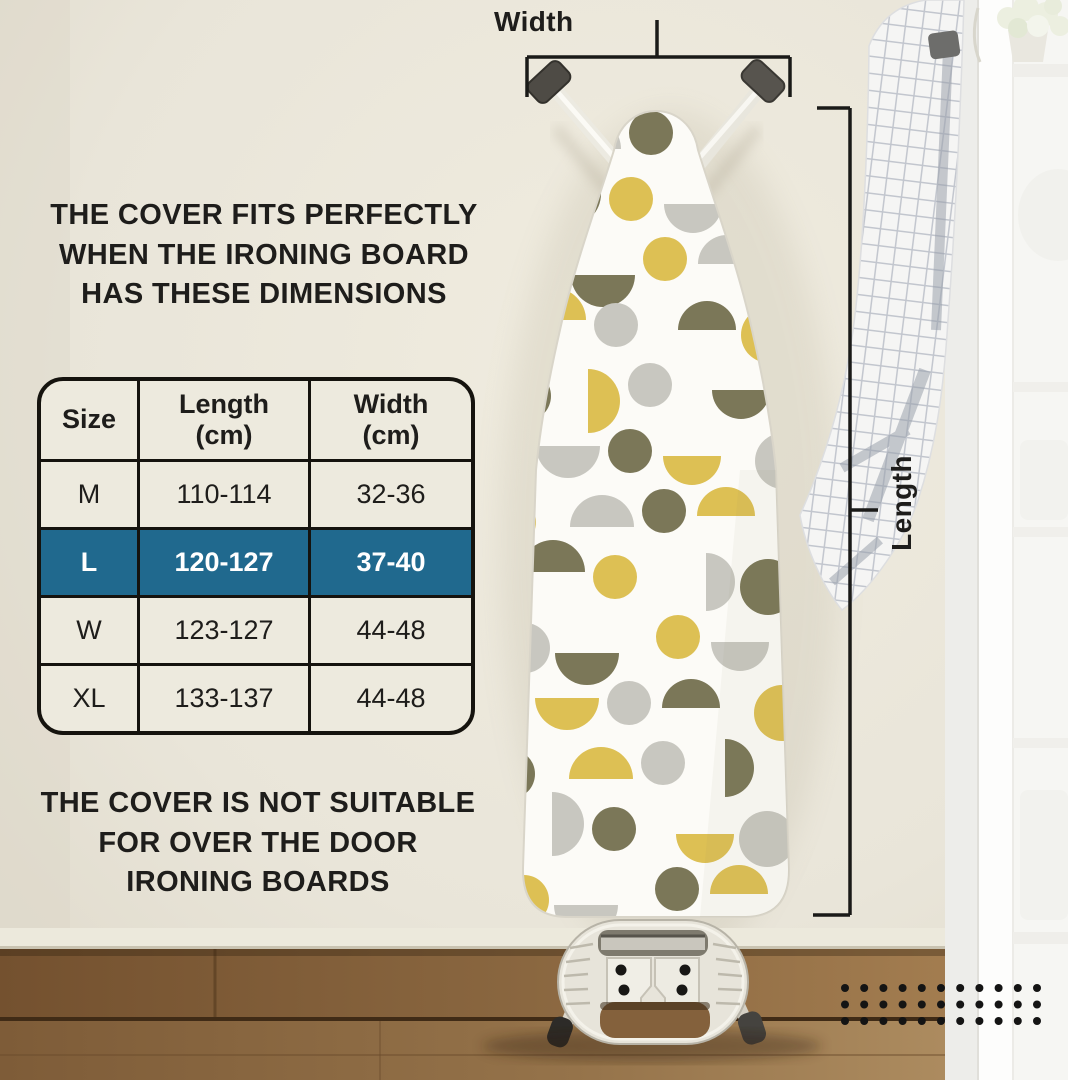 This screenshot has width=1068, height=1080. I want to click on table-cell-length: 120-127, so click(222, 562).